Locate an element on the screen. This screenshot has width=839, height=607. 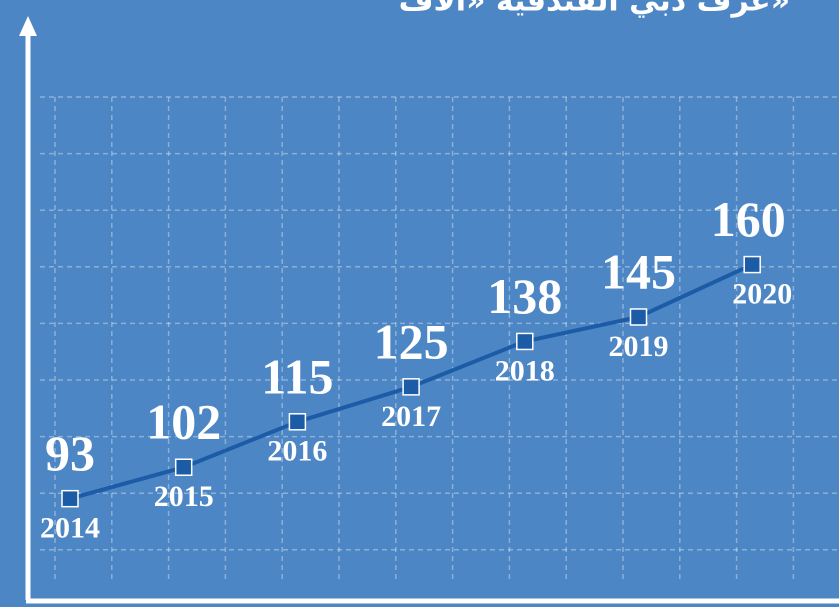
x-tick-label: 2018 is located at coordinates (525, 370).